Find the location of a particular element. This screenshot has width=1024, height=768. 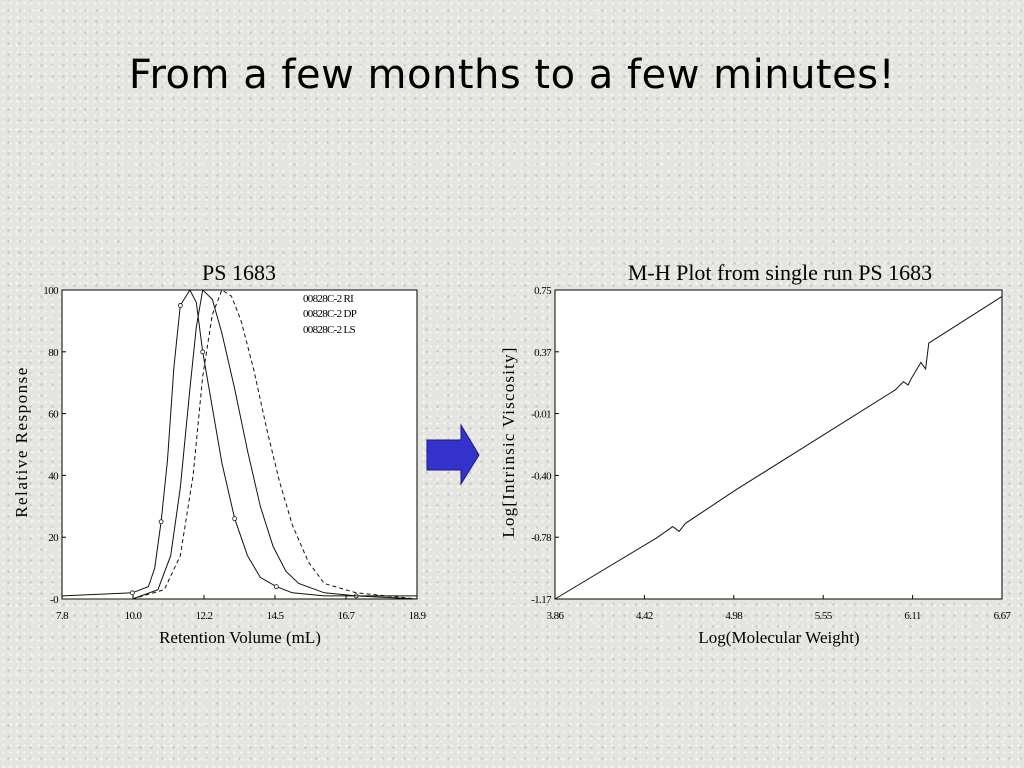

y-tick-label: 0.37 is located at coordinates (543, 353).